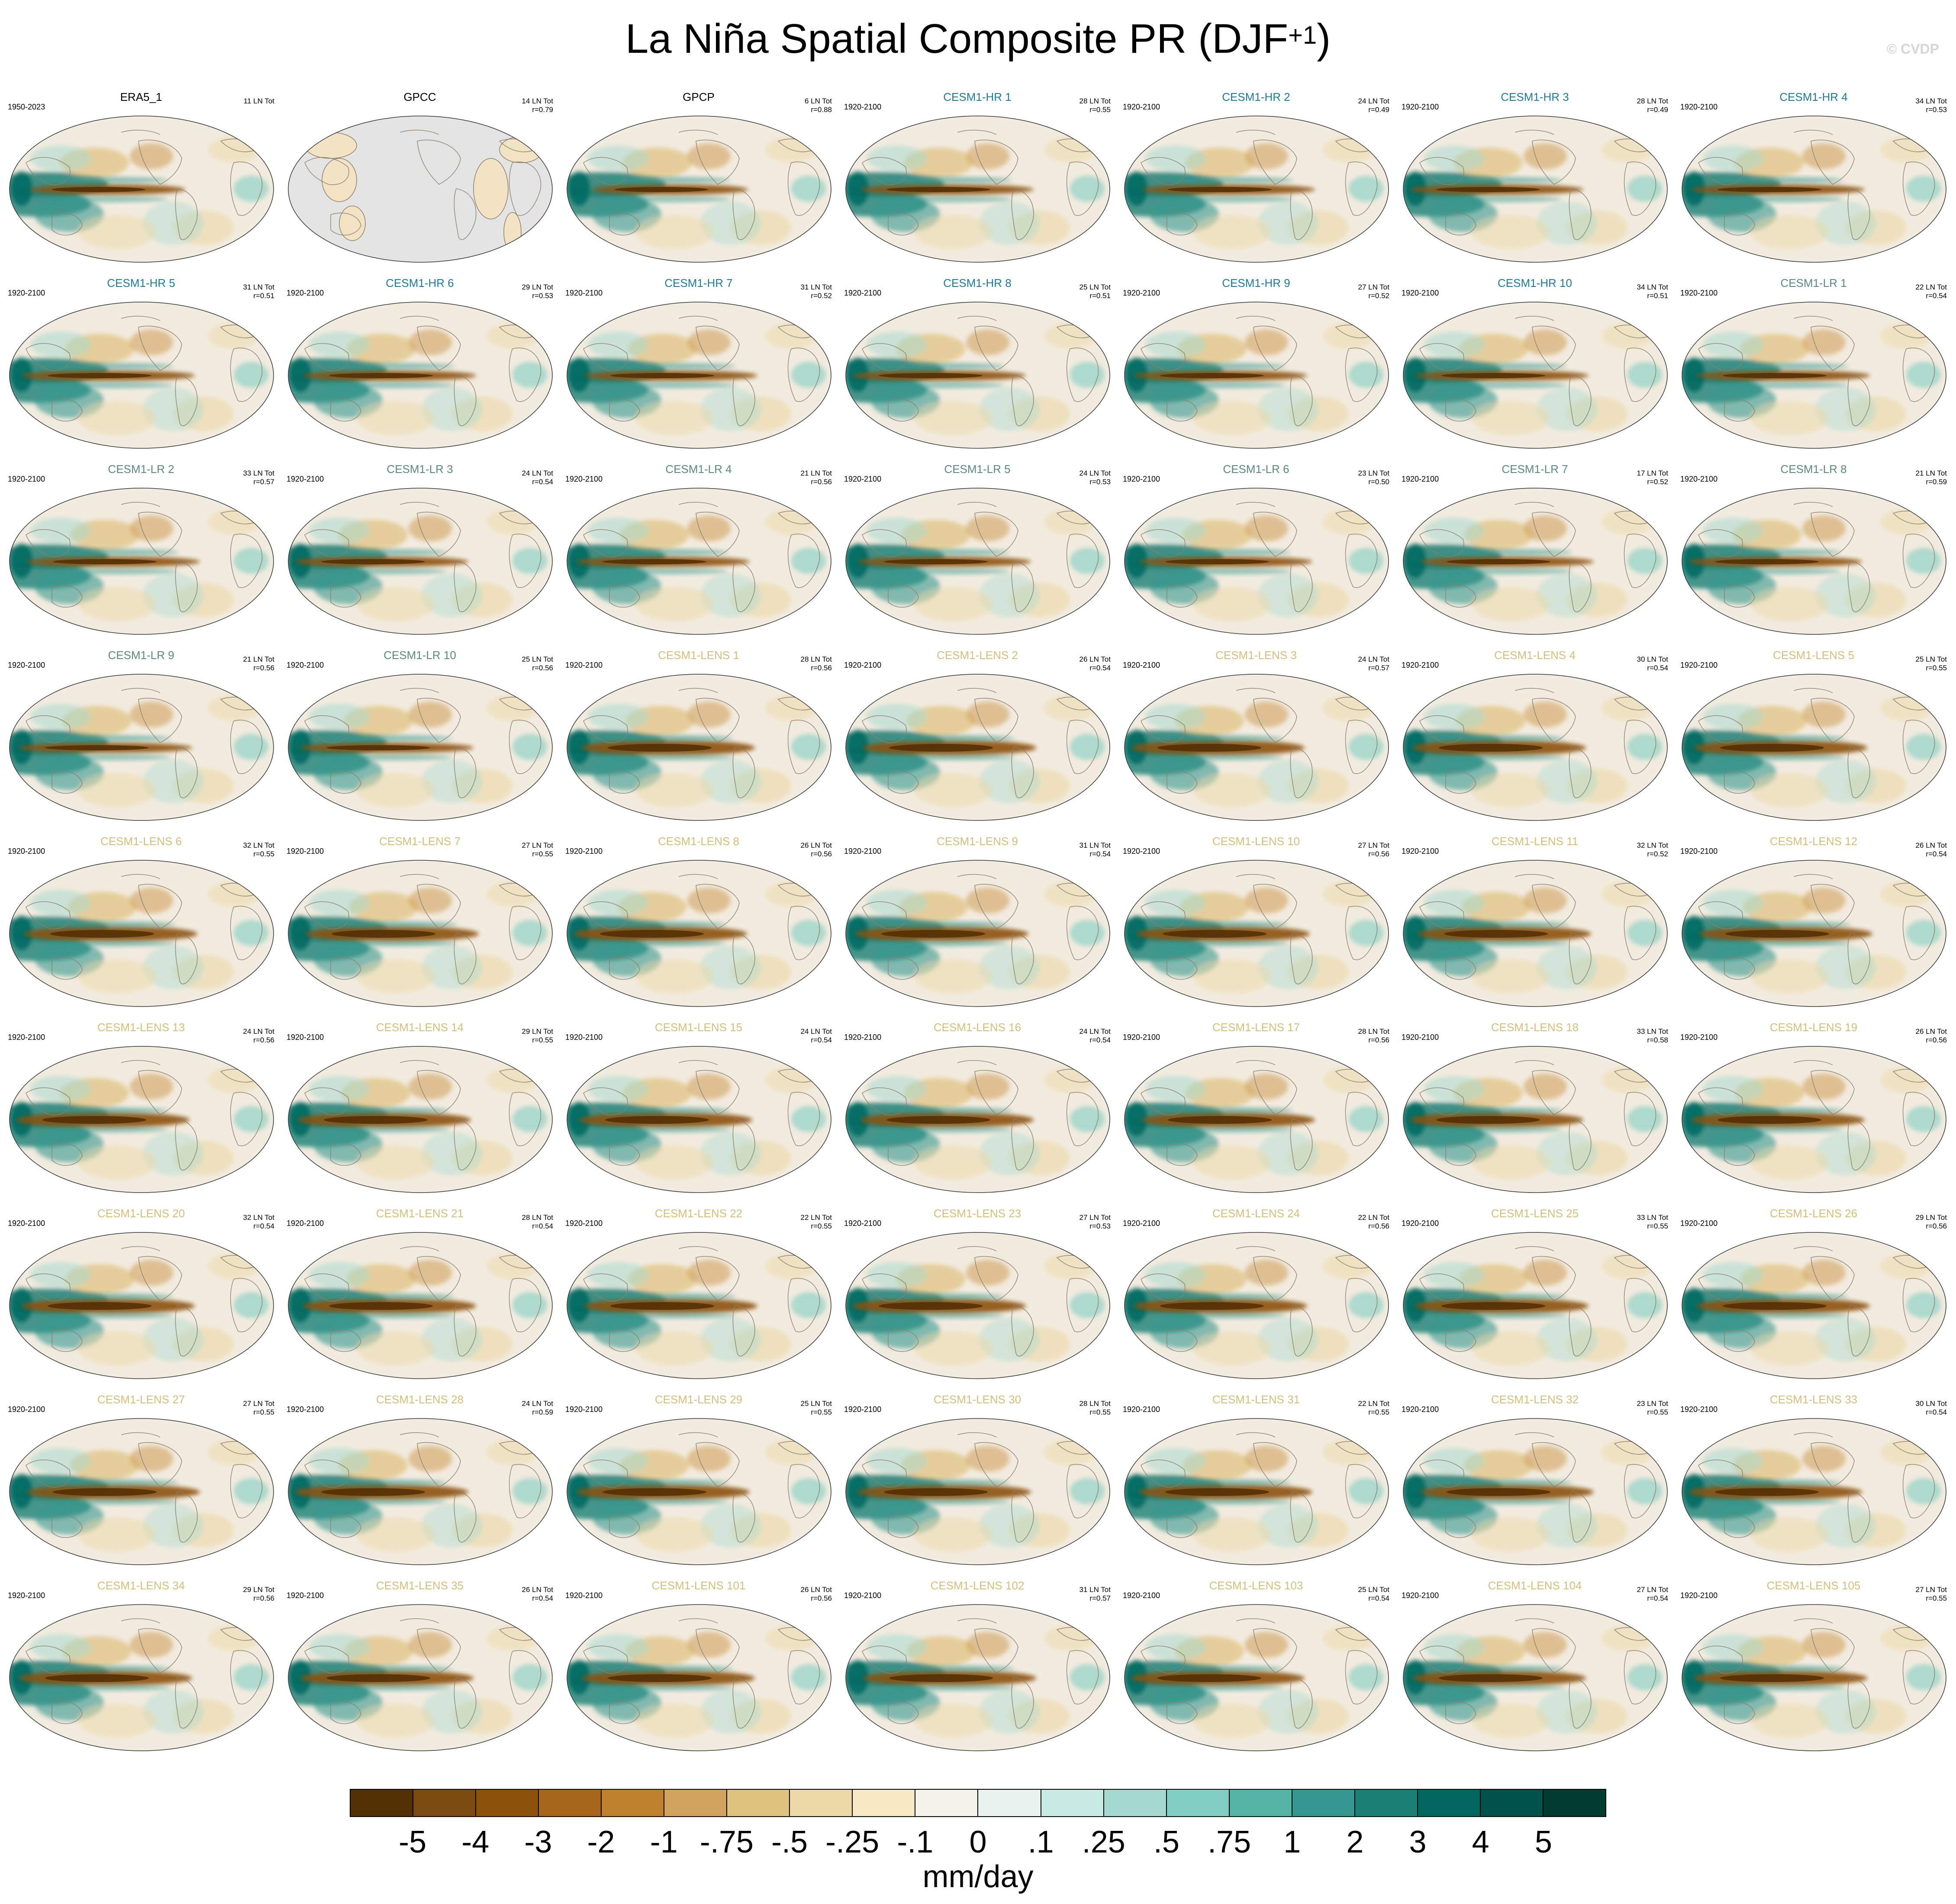 This screenshot has width=1956, height=1904. Describe the element at coordinates (1931, 473) in the screenshot. I see `panel-event-count: 21 LN Tot` at that location.